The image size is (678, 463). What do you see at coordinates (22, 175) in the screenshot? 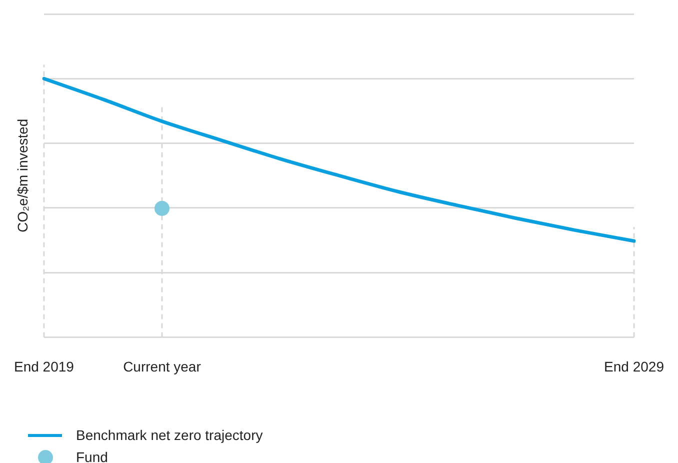
I see `y-axis-title: CO₂e/$m invested` at bounding box center [22, 175].